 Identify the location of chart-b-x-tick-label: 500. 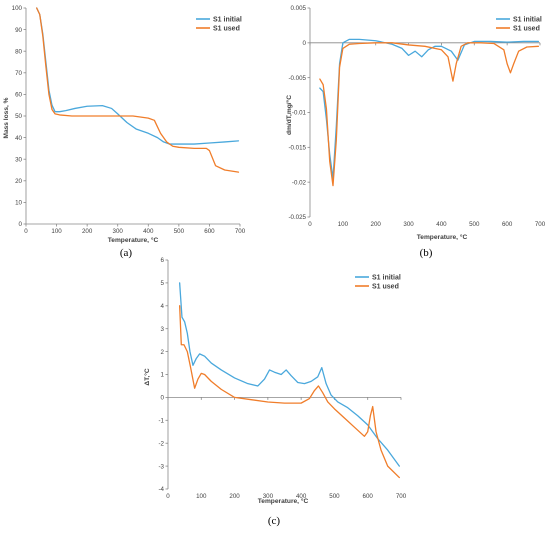
(474, 224).